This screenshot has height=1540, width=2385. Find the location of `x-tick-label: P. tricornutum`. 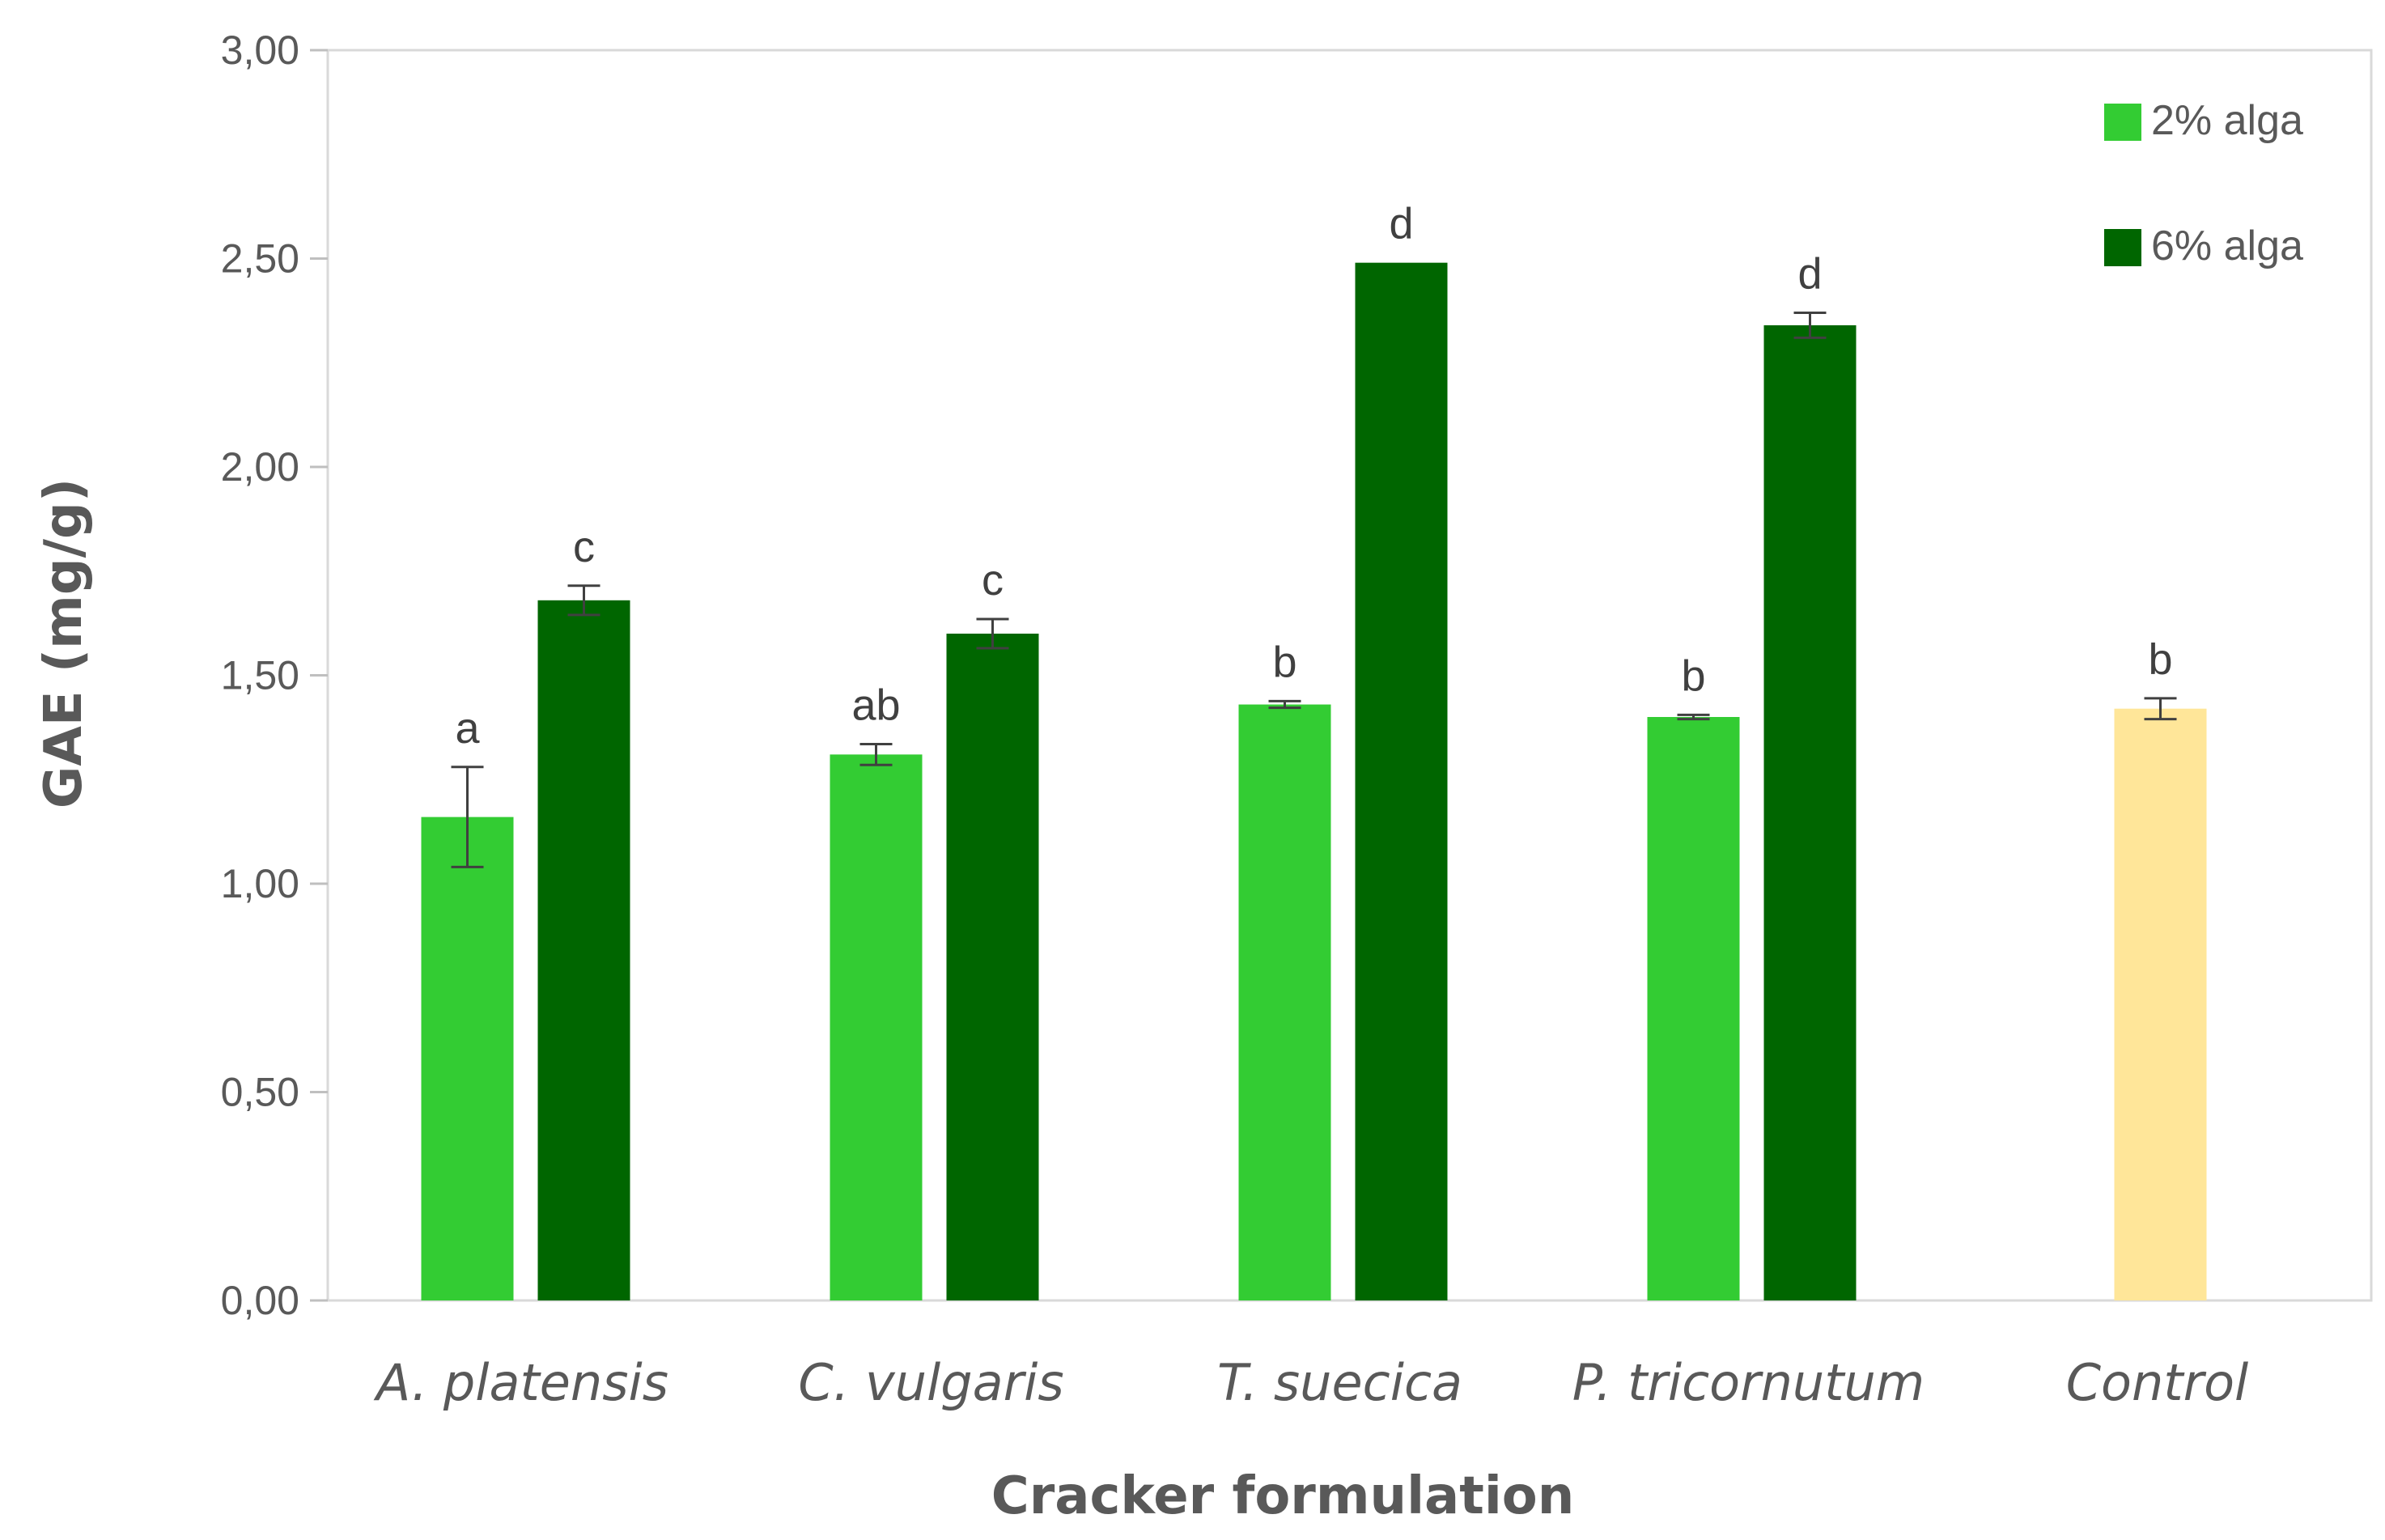

x-tick-label: P. tricornutum is located at coordinates (1748, 1382).